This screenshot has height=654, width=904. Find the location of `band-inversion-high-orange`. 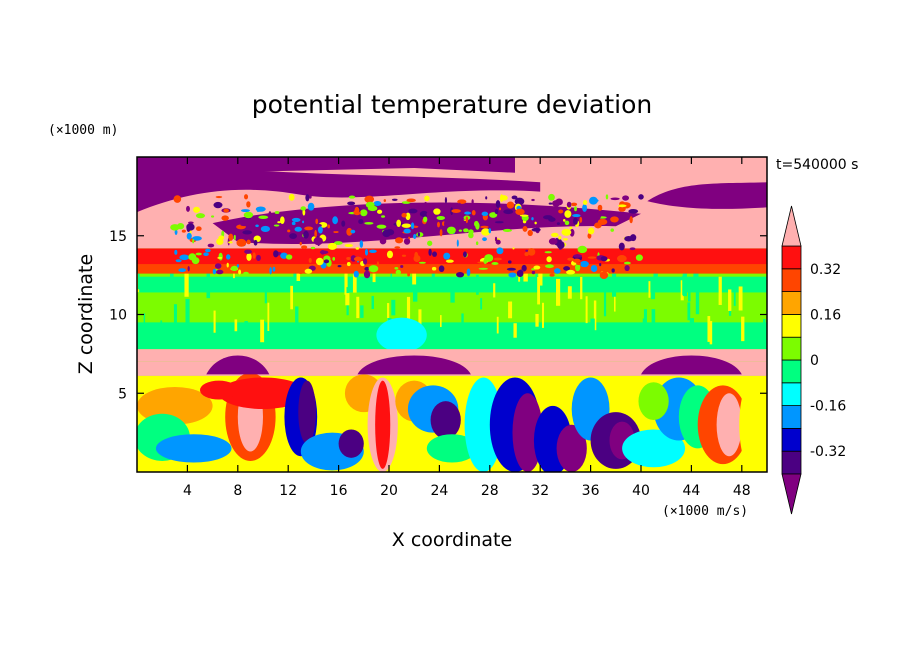

band-inversion-high-orange is located at coordinates (452, 269).